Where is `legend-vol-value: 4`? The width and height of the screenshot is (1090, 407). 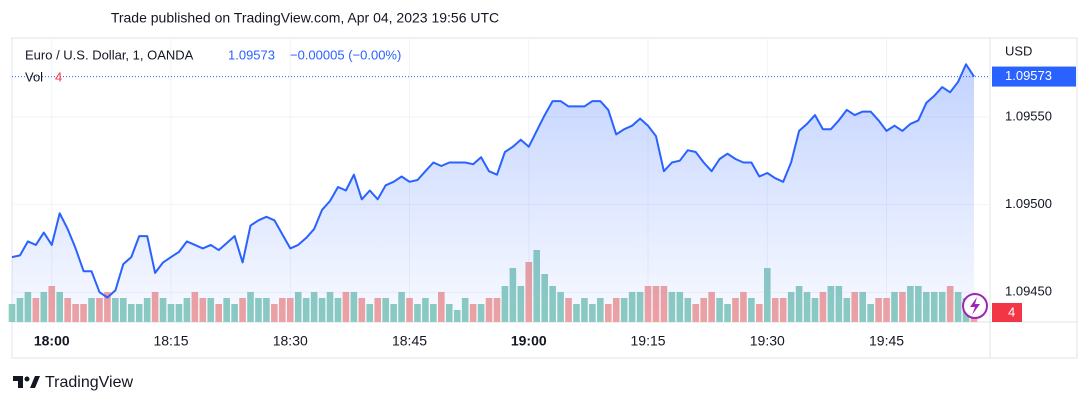 legend-vol-value: 4 is located at coordinates (58, 76).